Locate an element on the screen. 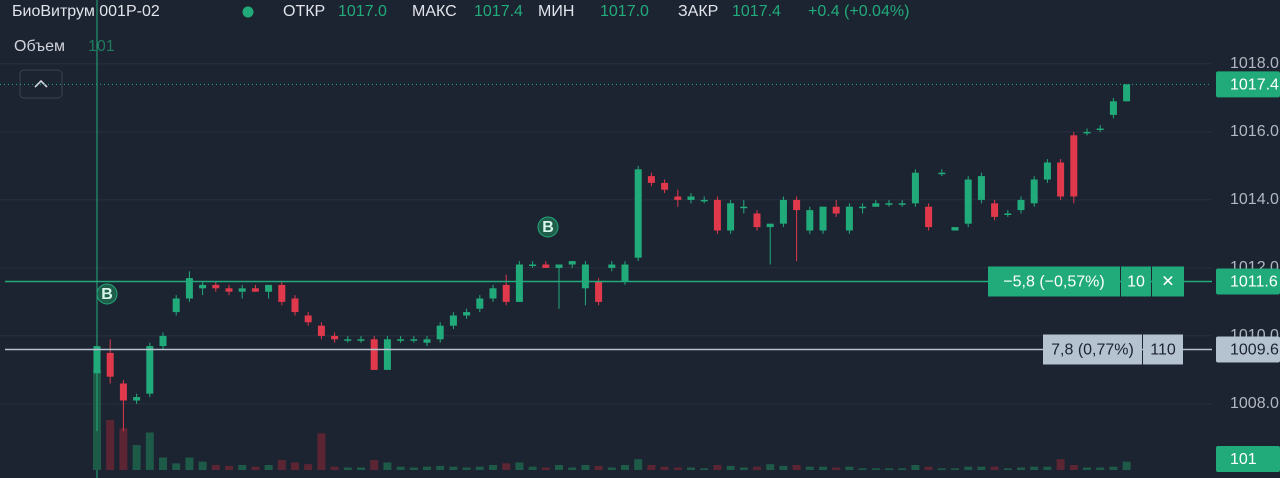 Image resolution: width=1280 pixels, height=478 pixels. volume-tag-label: 101 is located at coordinates (1243, 459).